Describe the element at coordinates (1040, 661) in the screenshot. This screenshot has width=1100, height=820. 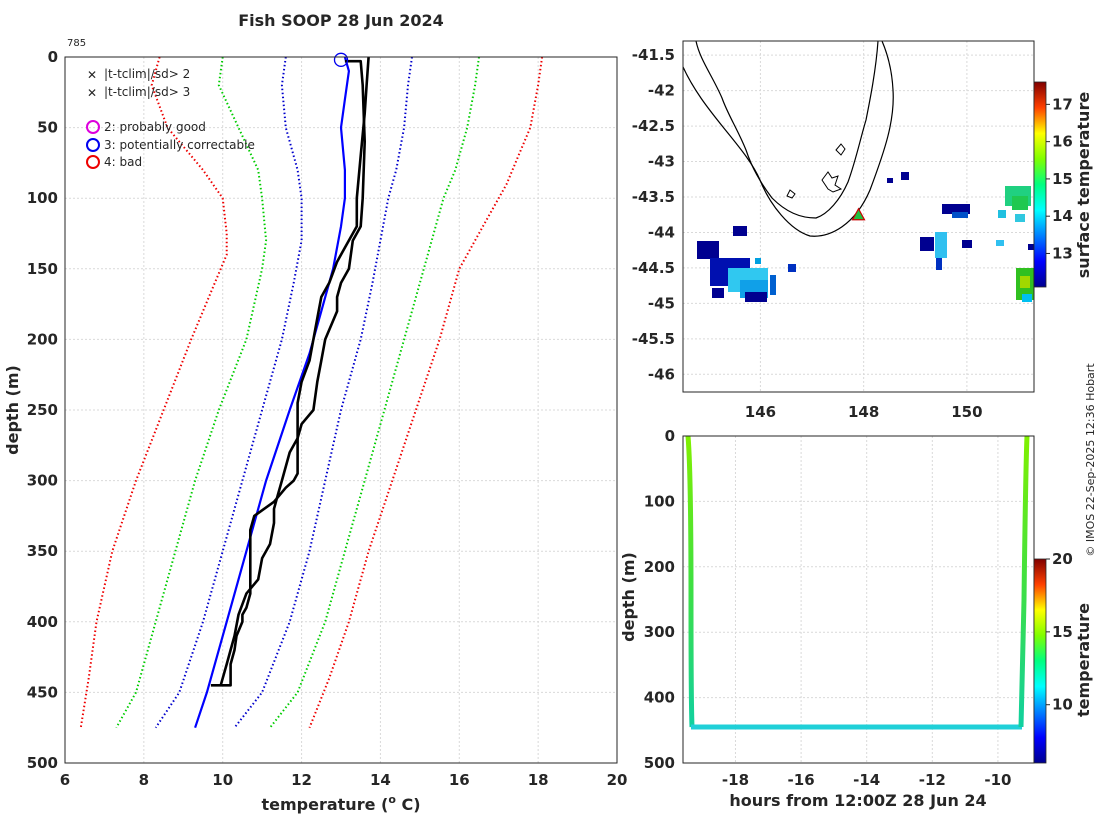
I see `section-colorbar` at that location.